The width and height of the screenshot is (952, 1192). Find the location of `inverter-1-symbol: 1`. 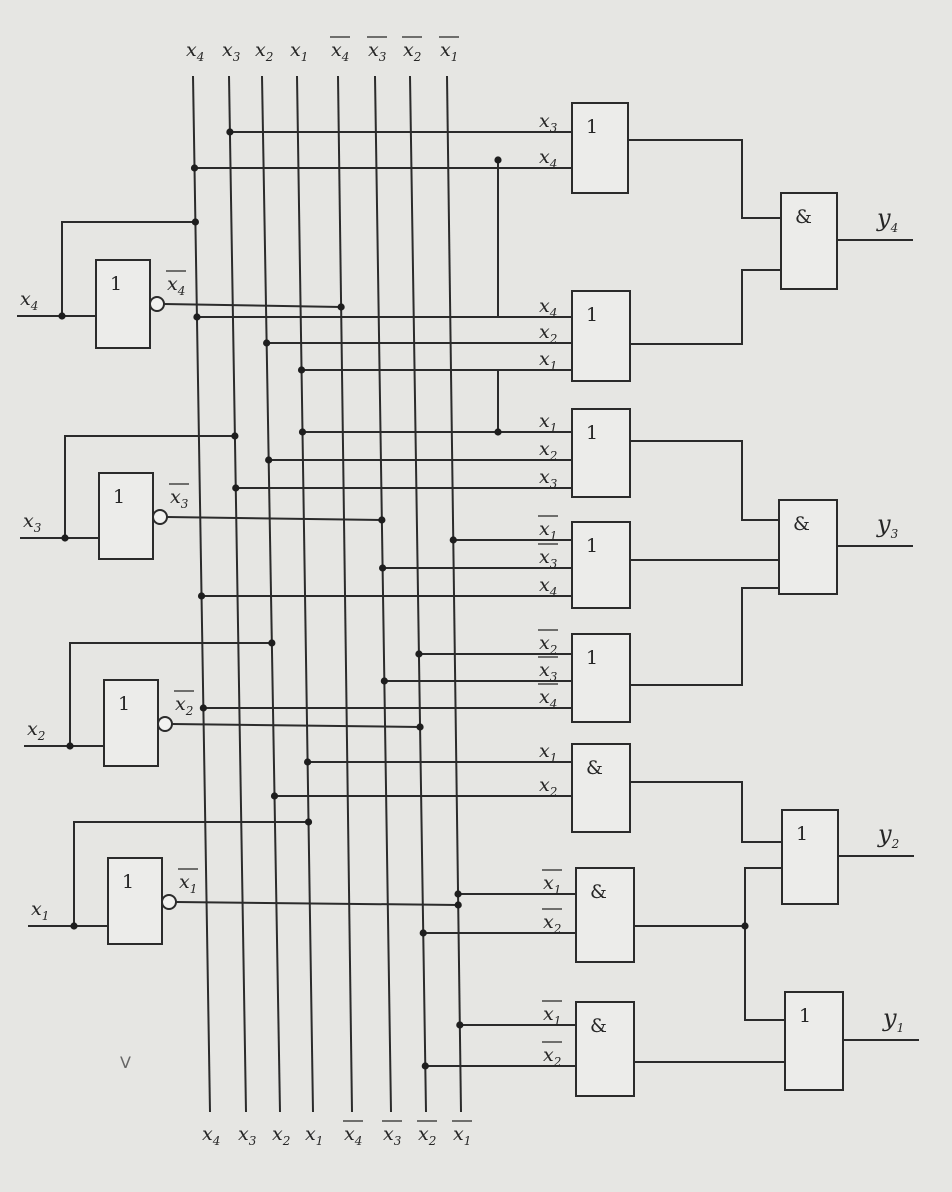

inverter-1-symbol: 1 is located at coordinates (116, 284).